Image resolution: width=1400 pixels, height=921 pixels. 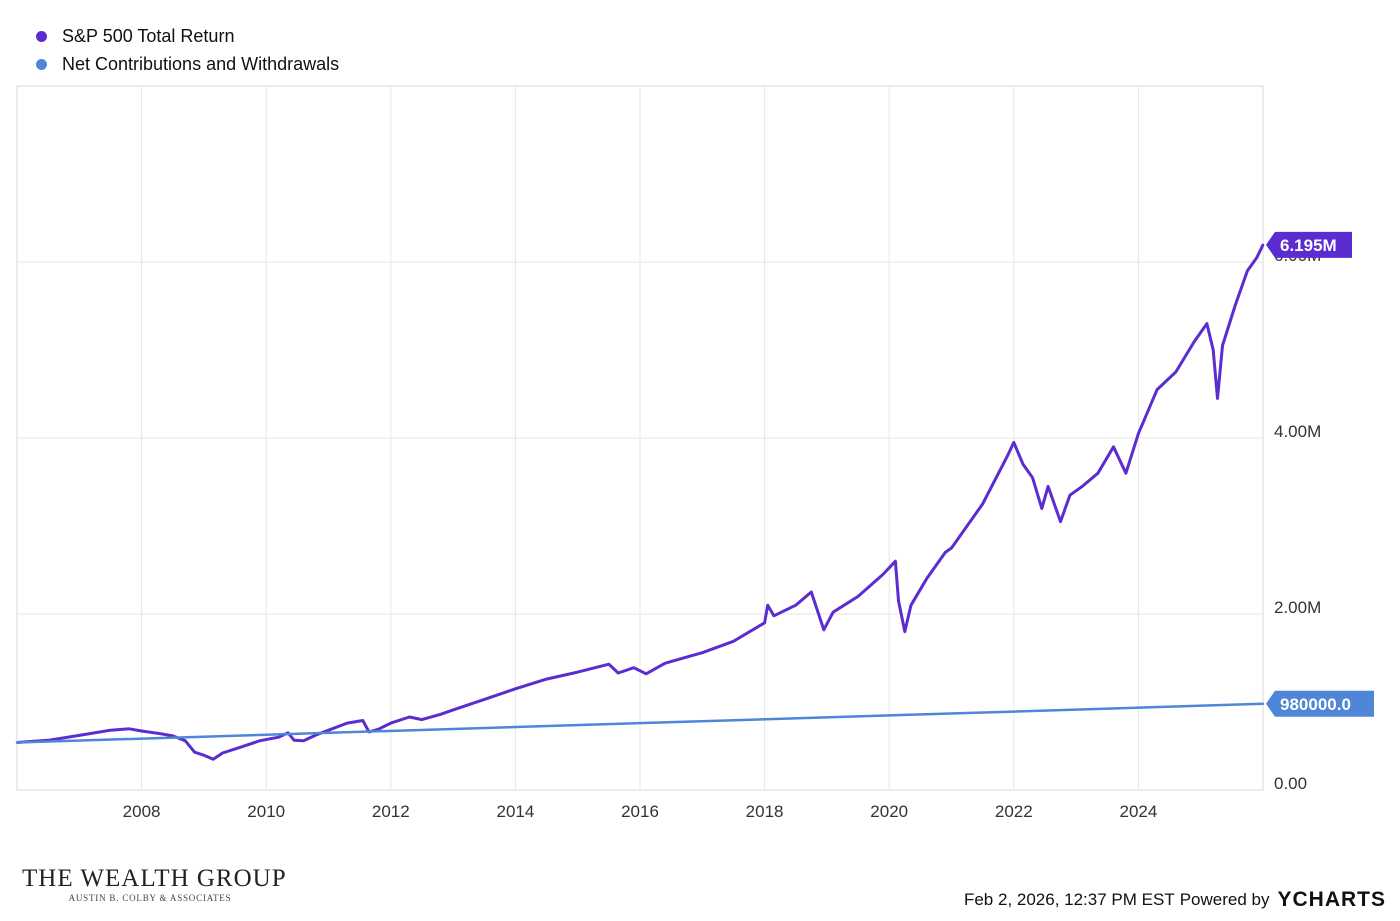 What do you see at coordinates (1014, 811) in the screenshot?
I see `x-tick-label: 2022` at bounding box center [1014, 811].